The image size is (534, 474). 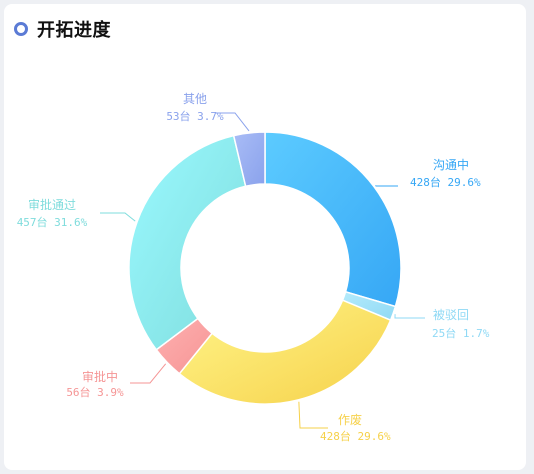 I want to click on slice-label-name-1: 被驳回, so click(x=451, y=315).